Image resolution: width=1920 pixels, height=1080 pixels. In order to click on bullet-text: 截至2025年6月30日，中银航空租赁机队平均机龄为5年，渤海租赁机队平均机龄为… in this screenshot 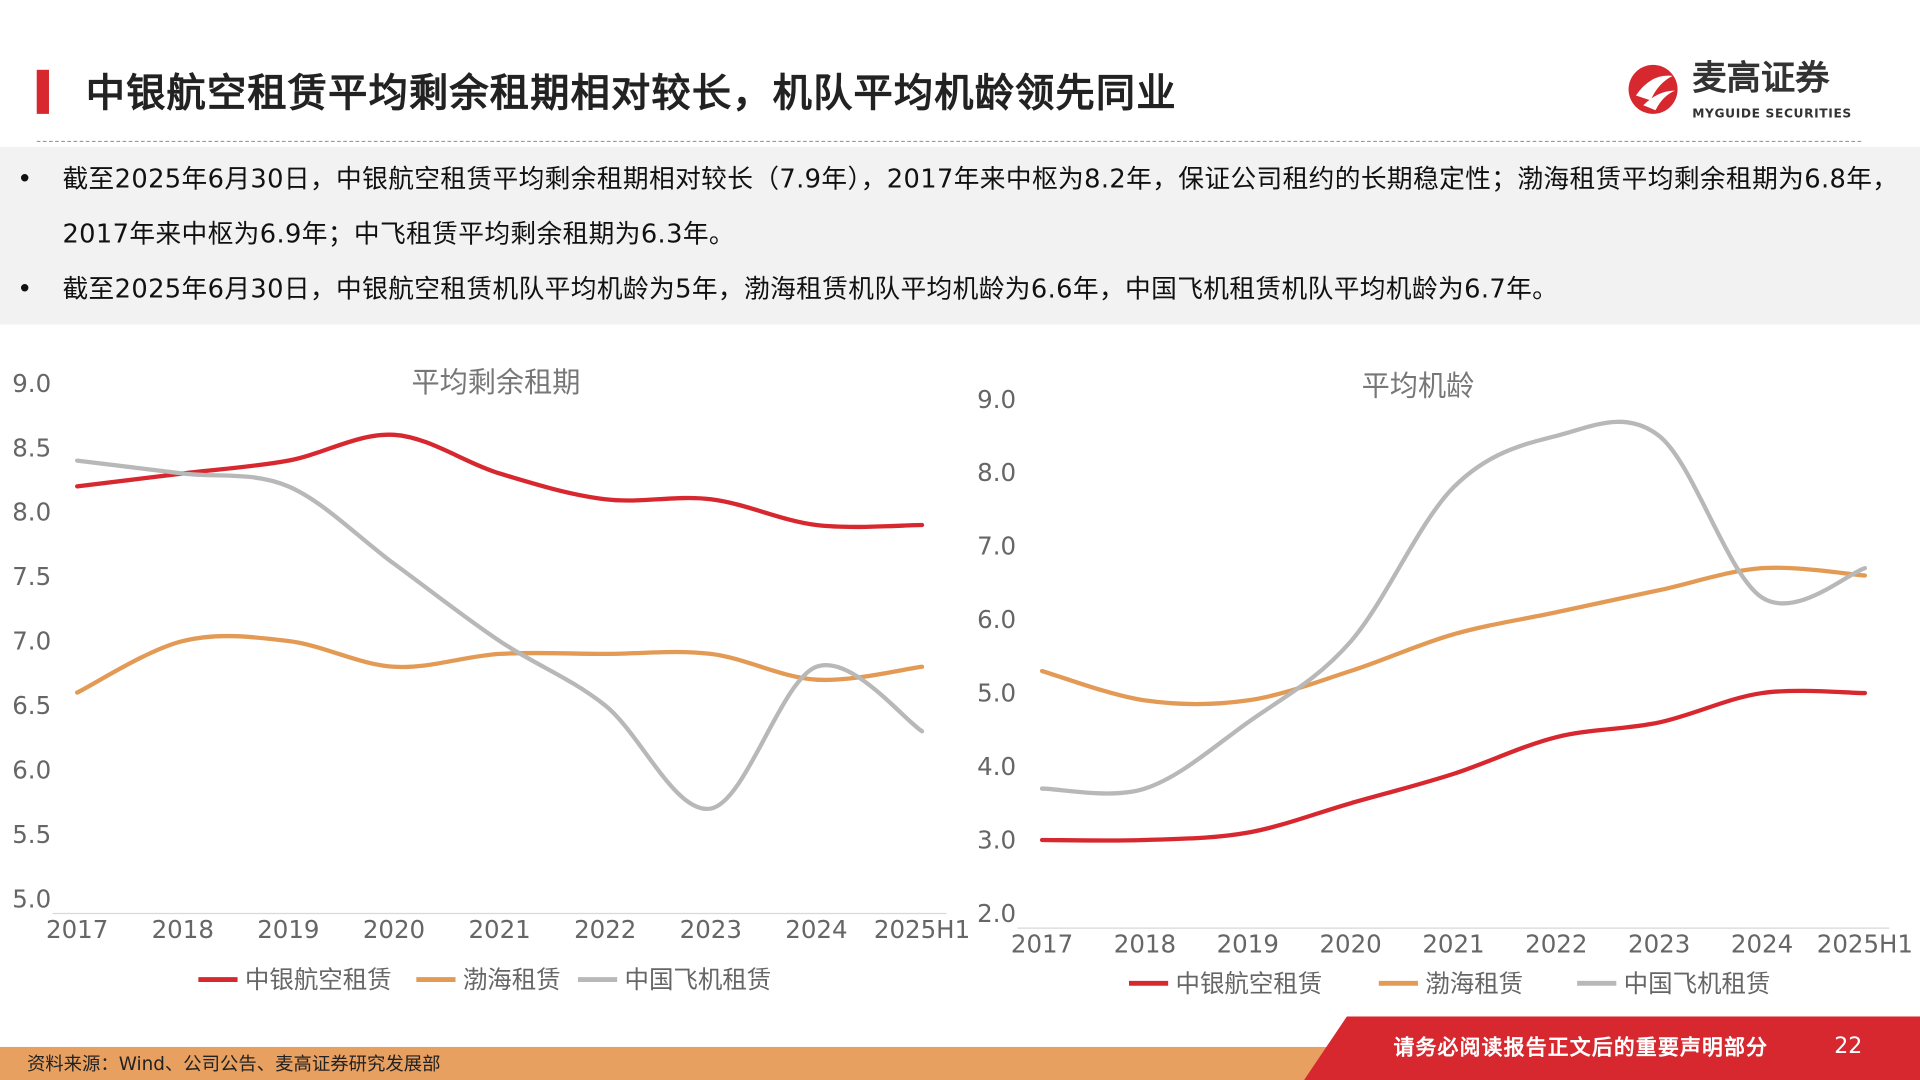, I will do `click(810, 289)`.